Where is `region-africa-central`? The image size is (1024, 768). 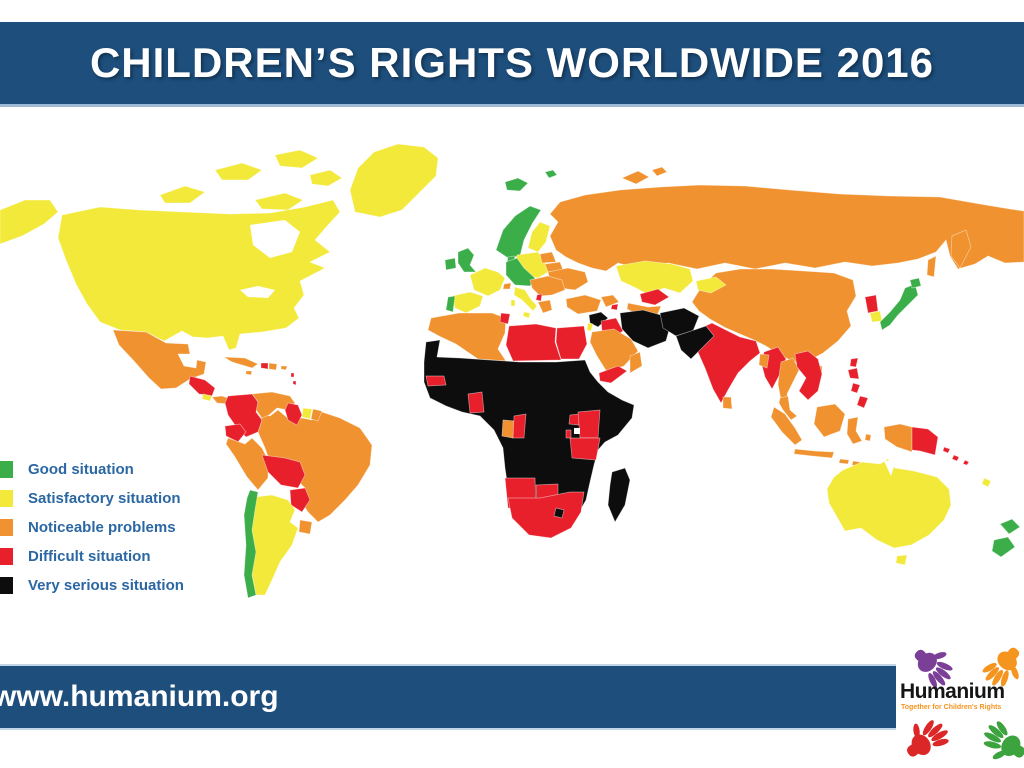
region-africa-central is located at coordinates (529, 427).